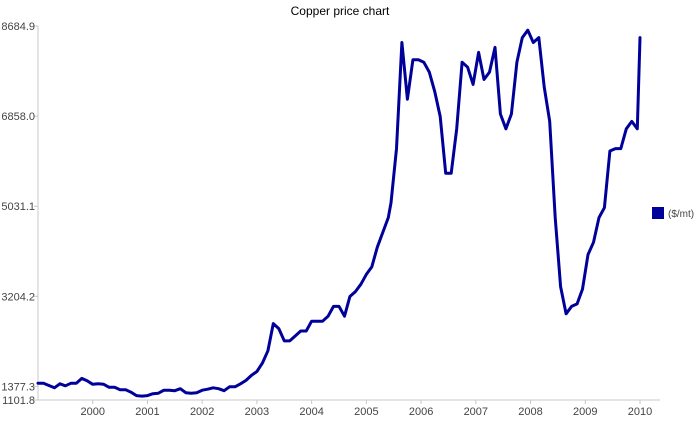 Image resolution: width=700 pixels, height=425 pixels. Describe the element at coordinates (530, 412) in the screenshot. I see `x-tick-label: 2008` at that location.